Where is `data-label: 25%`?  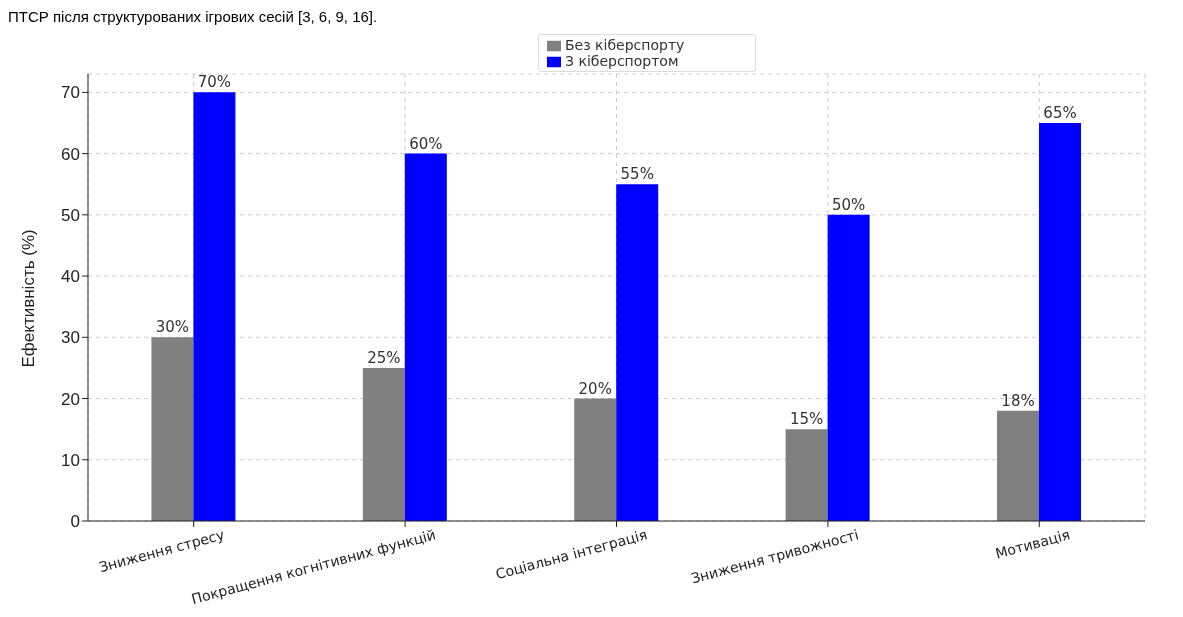 data-label: 25% is located at coordinates (384, 357).